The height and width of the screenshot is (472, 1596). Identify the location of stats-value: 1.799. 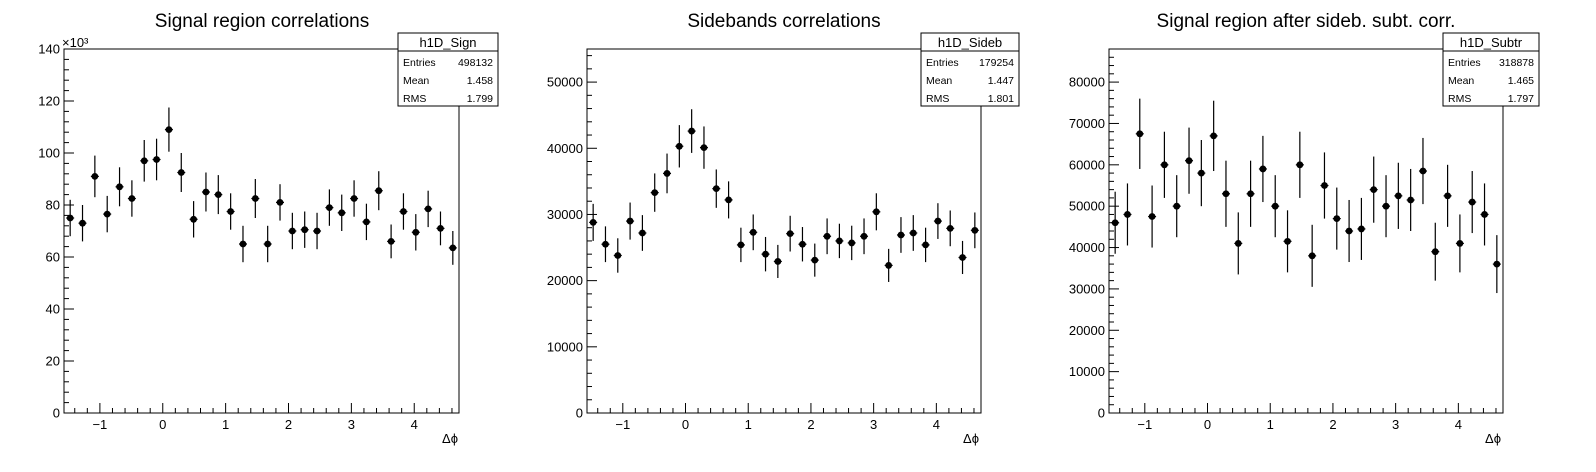
(480, 99).